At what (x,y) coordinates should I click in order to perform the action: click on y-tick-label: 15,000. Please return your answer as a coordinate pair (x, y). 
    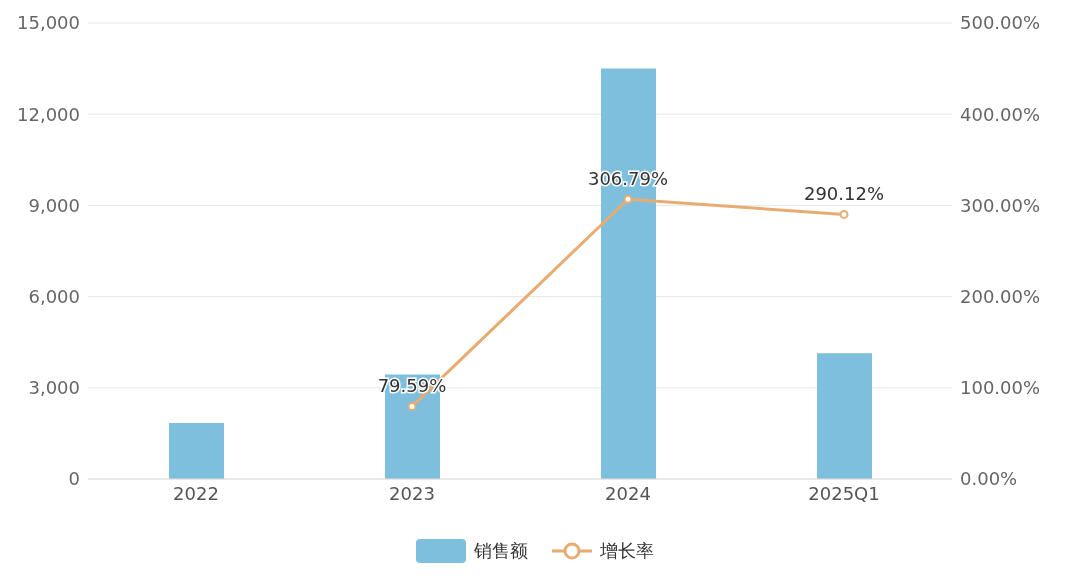
    Looking at the image, I should click on (48, 23).